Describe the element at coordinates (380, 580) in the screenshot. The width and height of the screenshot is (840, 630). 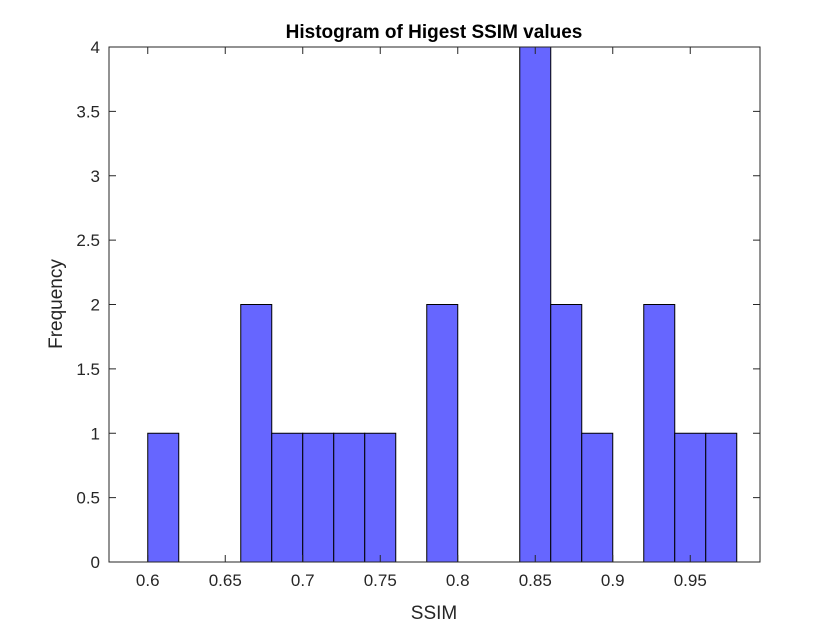
I see `x-tick-label: 0.75` at that location.